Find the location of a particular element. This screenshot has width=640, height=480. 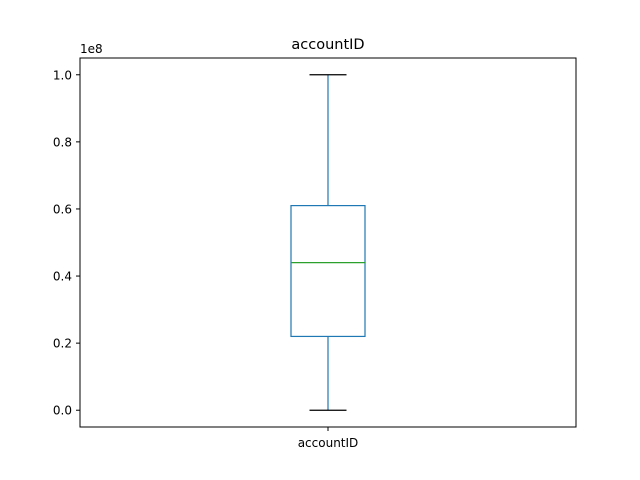

x-axis: accountID is located at coordinates (328, 438).